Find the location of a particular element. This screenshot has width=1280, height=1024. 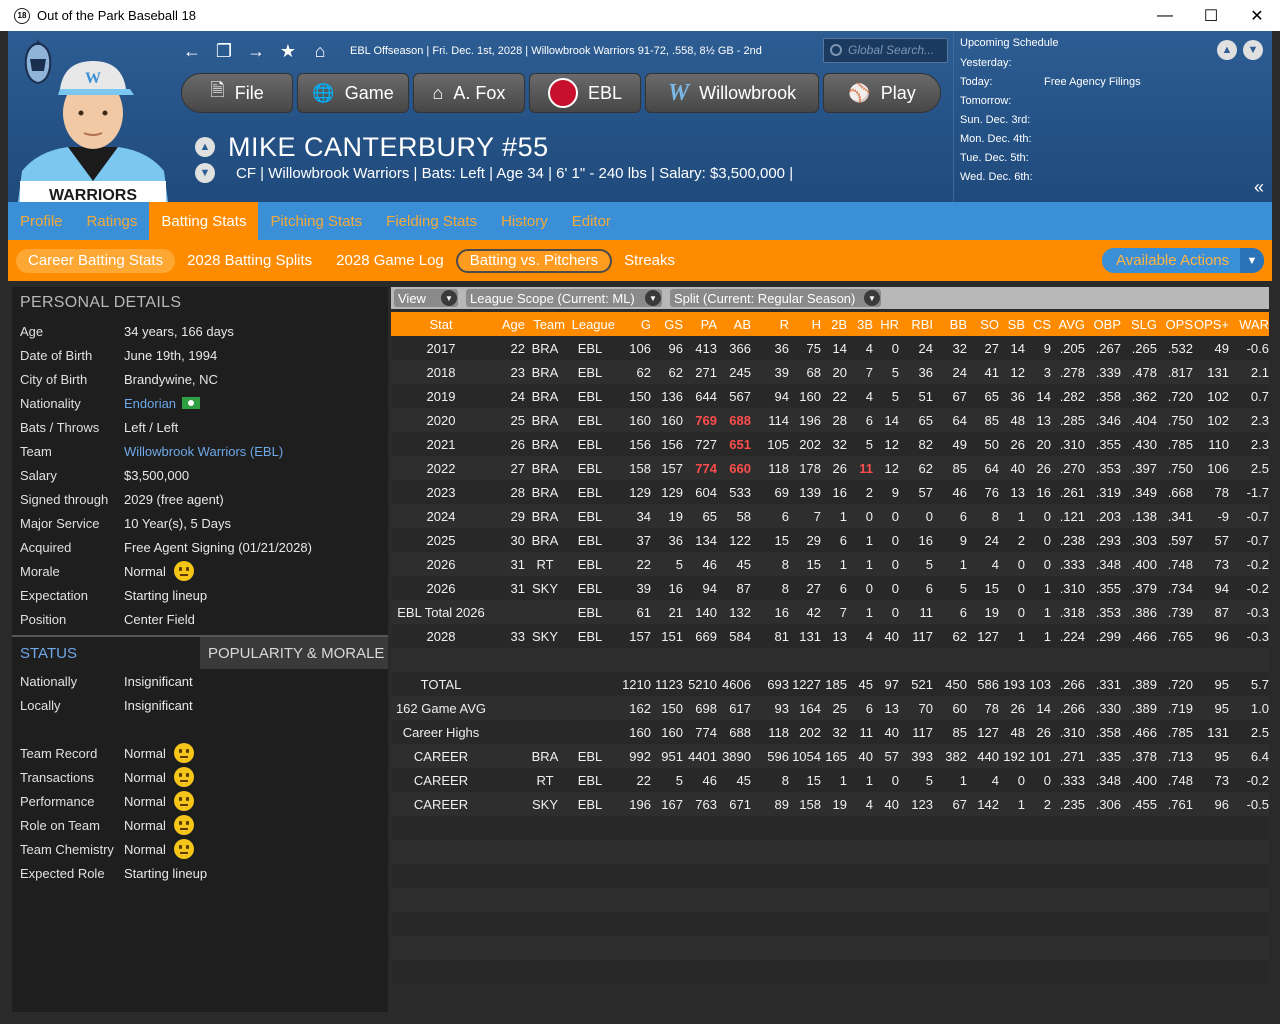

menu-manager-button: ⌂ A. Fox is located at coordinates (469, 93).